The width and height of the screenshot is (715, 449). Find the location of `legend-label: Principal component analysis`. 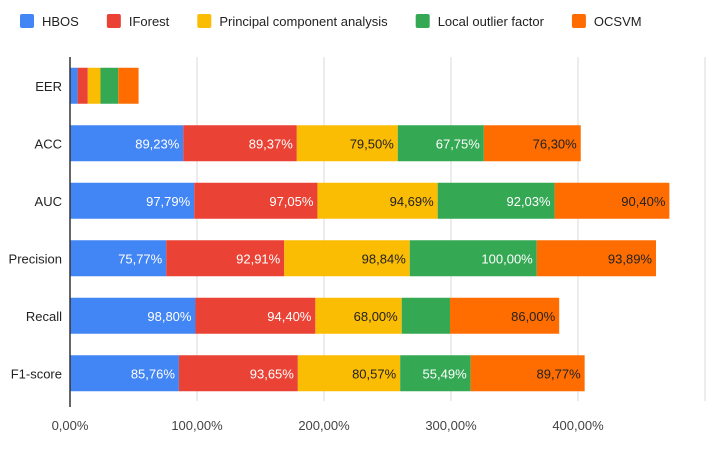

legend-label: Principal component analysis is located at coordinates (303, 21).